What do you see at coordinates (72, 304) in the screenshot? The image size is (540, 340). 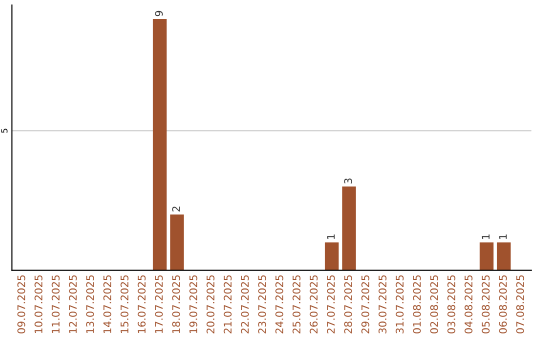 I see `x-tick-label: 12.07.2025` at bounding box center [72, 304].